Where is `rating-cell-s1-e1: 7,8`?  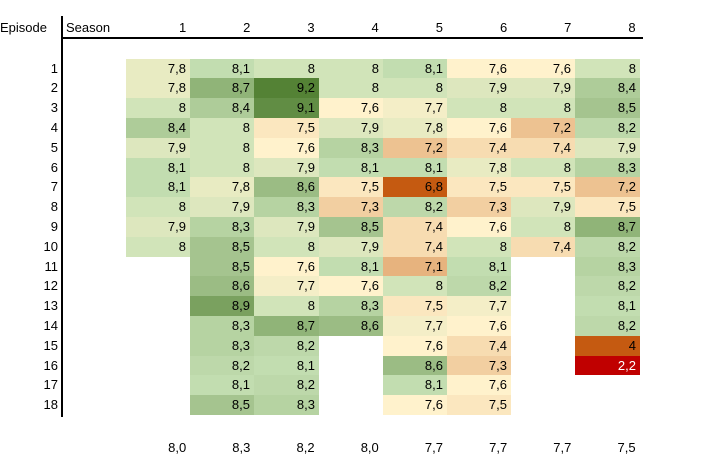
rating-cell-s1-e1: 7,8 is located at coordinates (158, 68).